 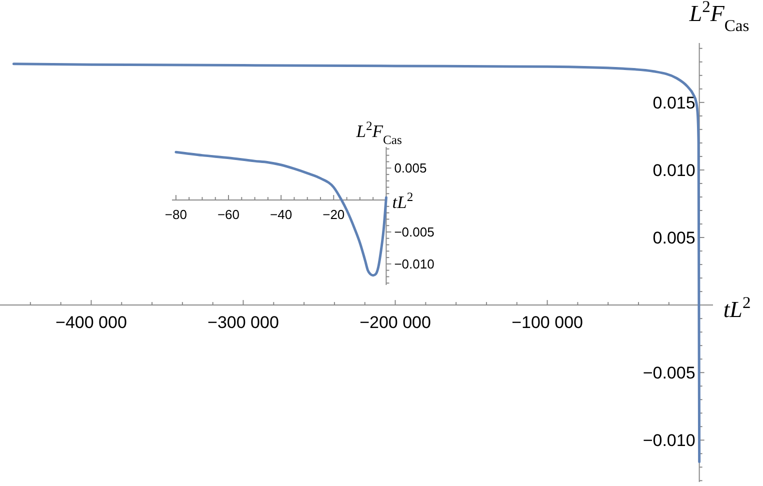 I want to click on x-tick-label: −20, so click(x=333, y=214).